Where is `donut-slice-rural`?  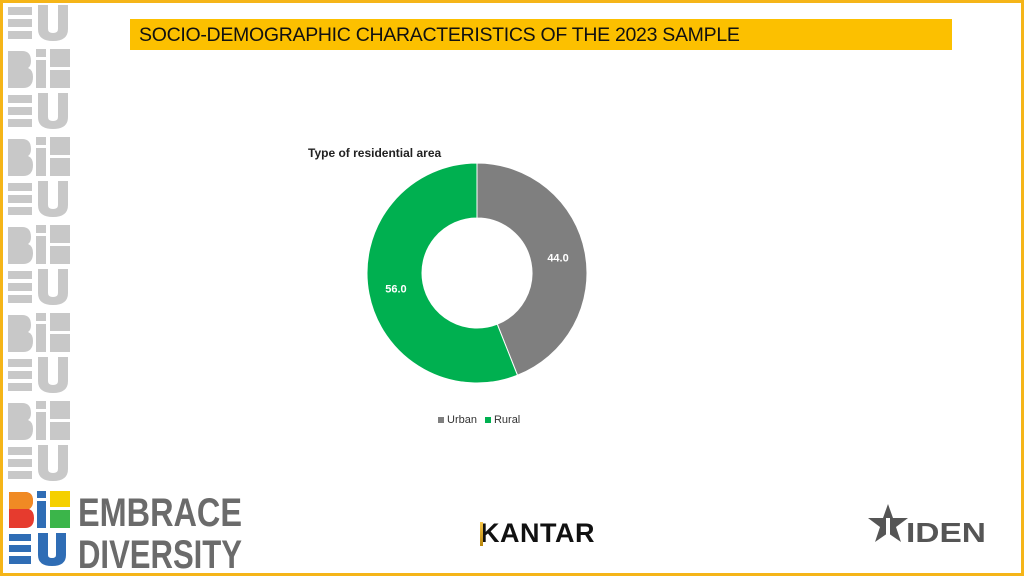 donut-slice-rural is located at coordinates (442, 273).